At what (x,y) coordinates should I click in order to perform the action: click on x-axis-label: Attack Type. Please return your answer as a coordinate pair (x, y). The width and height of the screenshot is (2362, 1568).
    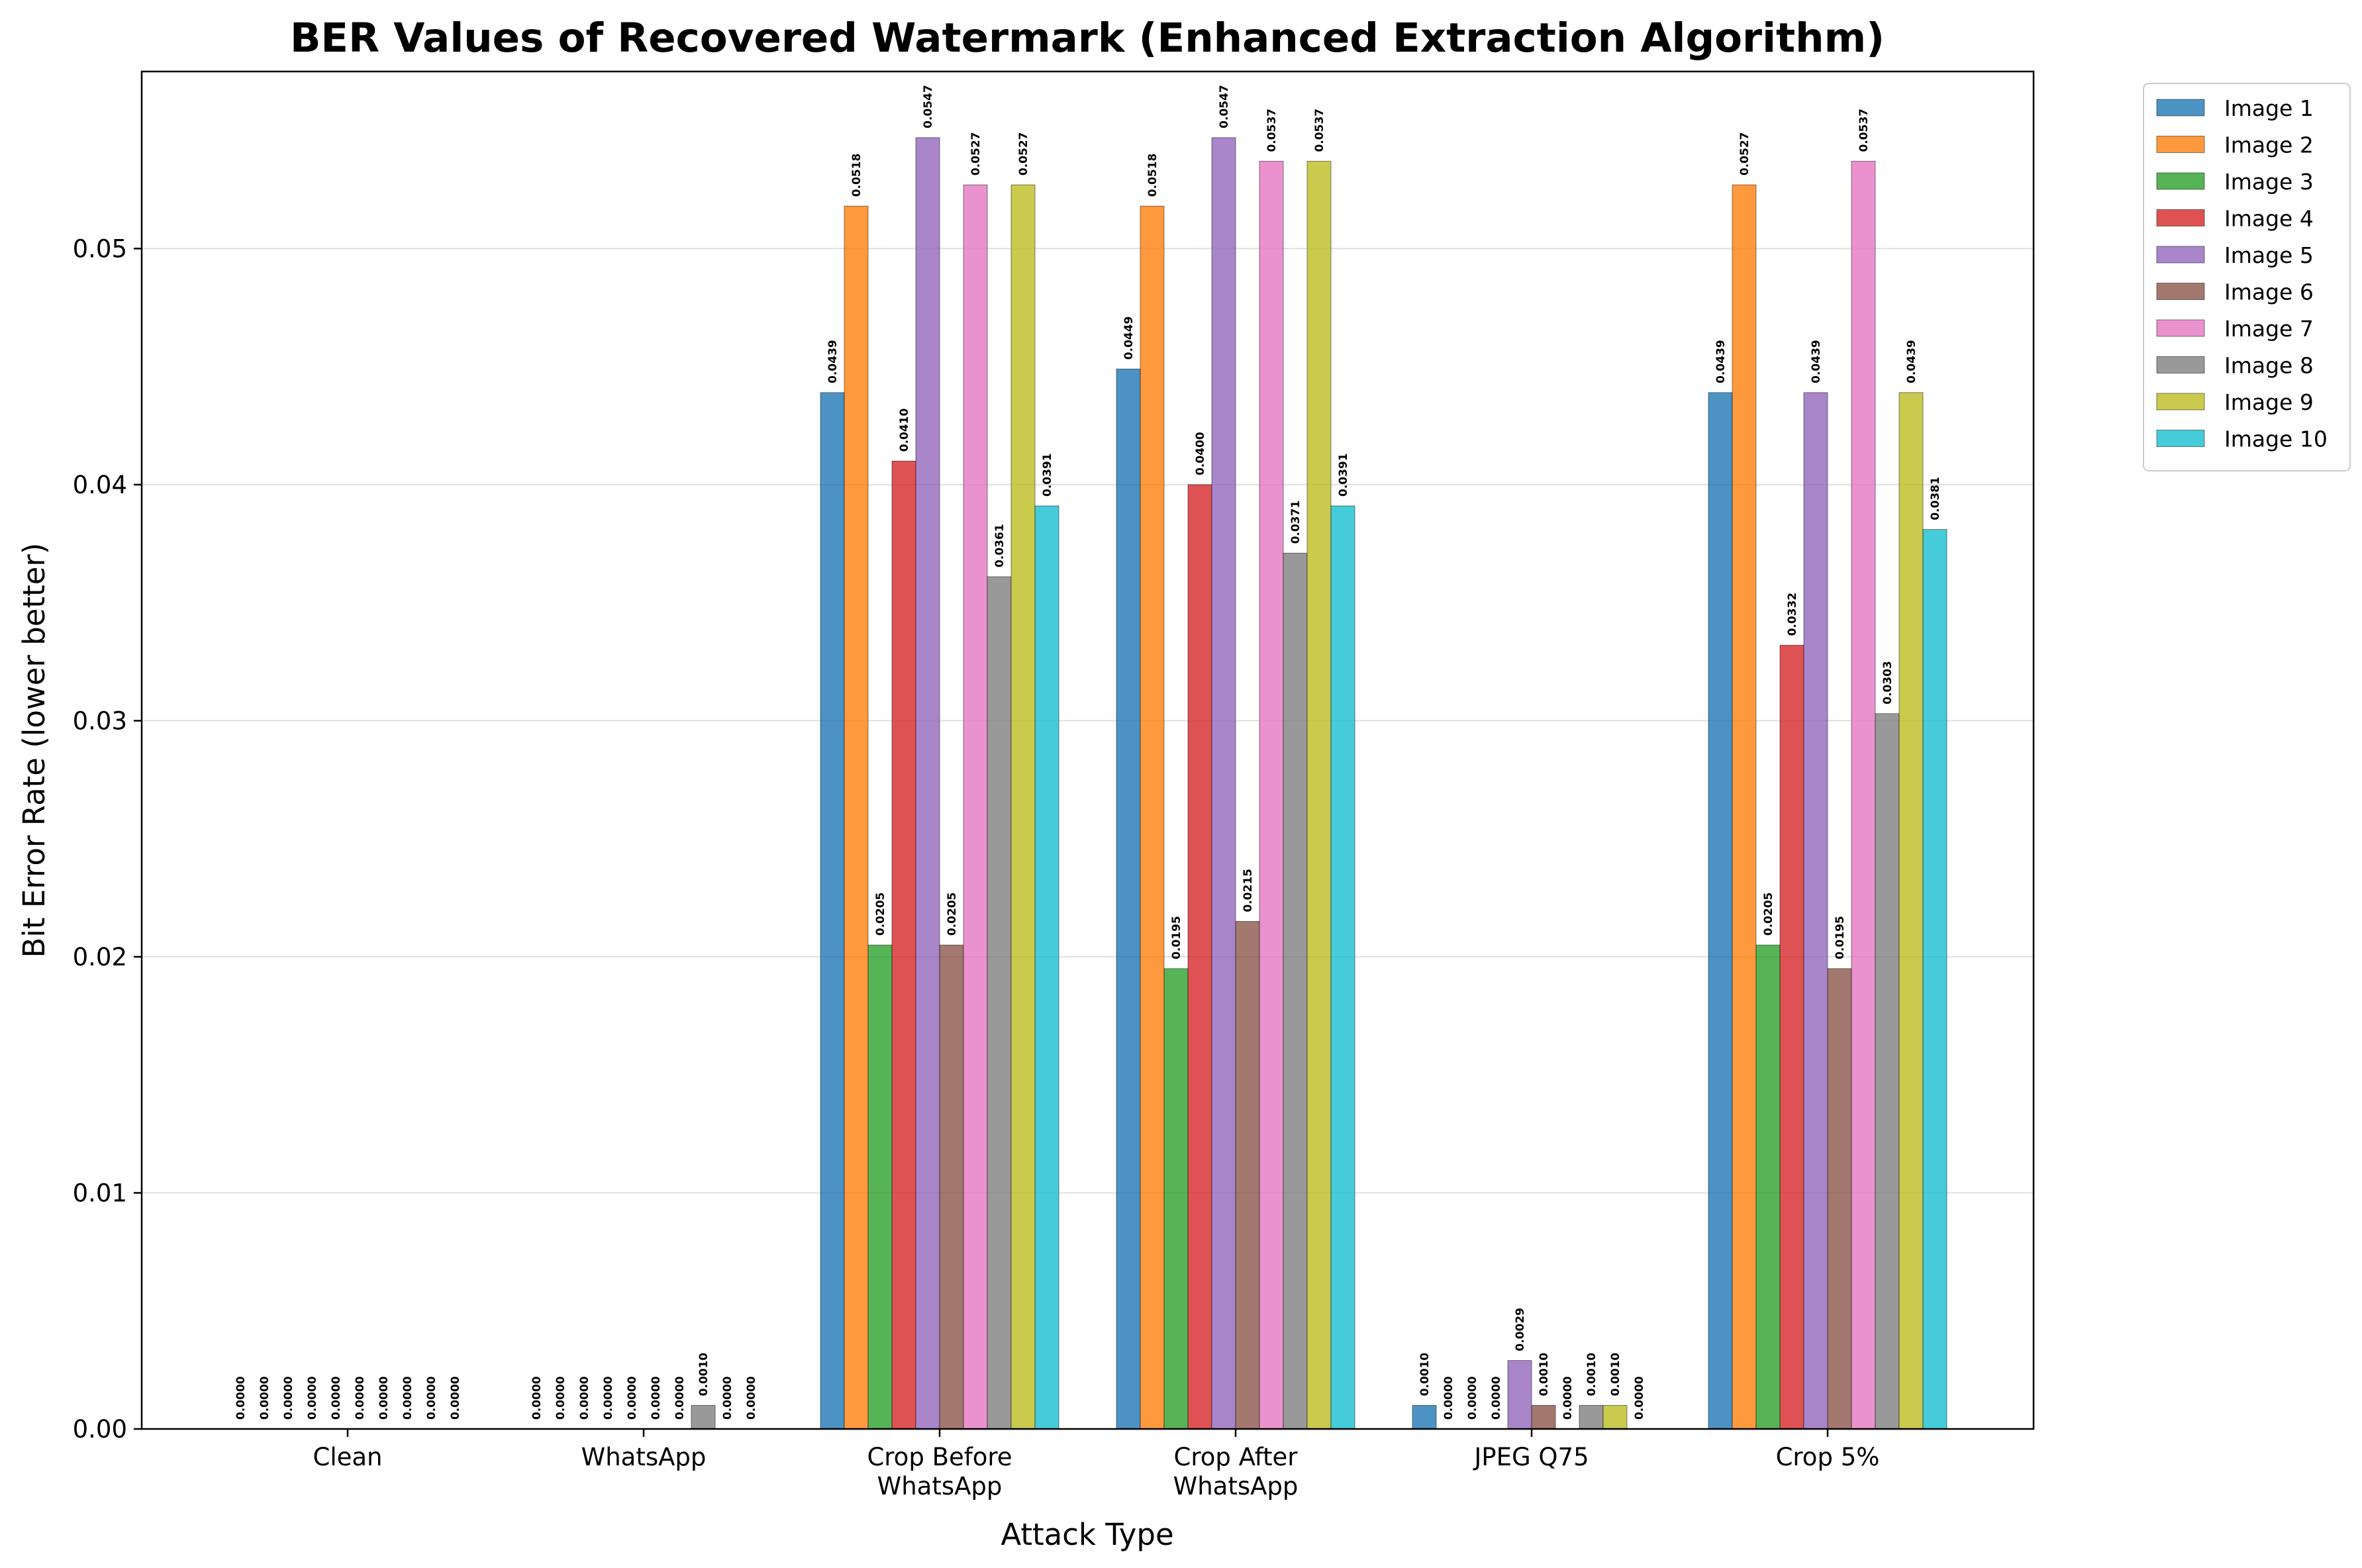
    Looking at the image, I should click on (1087, 1534).